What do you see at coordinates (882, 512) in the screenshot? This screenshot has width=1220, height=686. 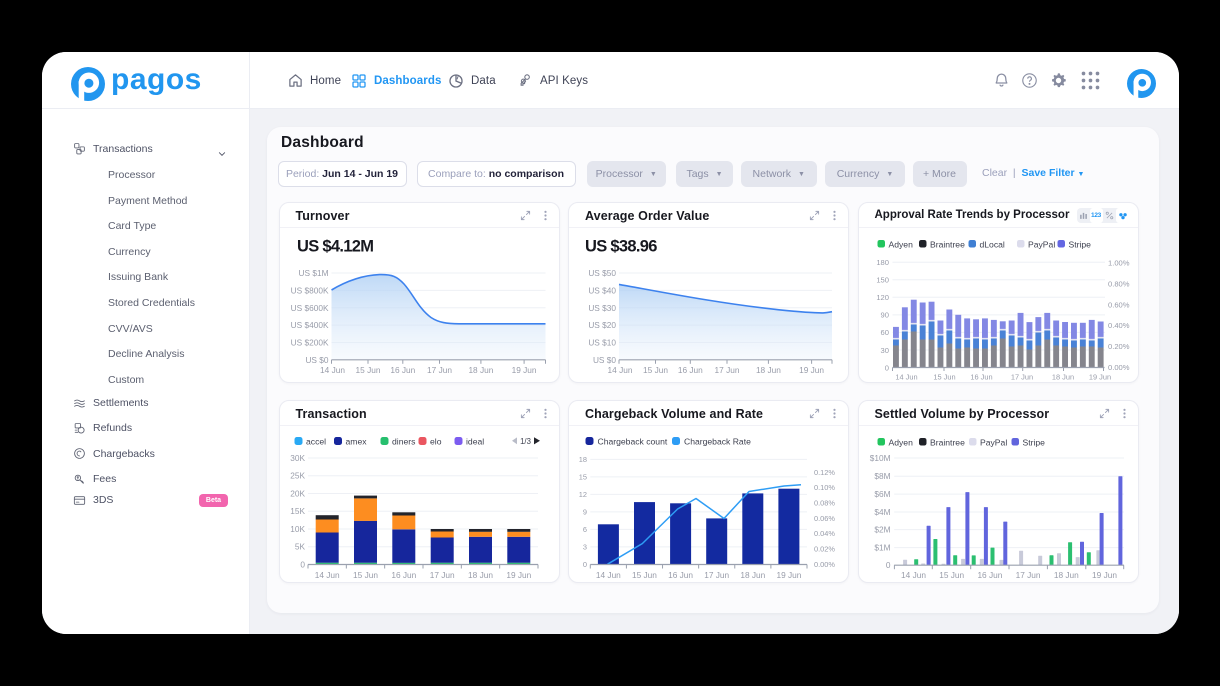 I see `svg-text: $4M` at bounding box center [882, 512].